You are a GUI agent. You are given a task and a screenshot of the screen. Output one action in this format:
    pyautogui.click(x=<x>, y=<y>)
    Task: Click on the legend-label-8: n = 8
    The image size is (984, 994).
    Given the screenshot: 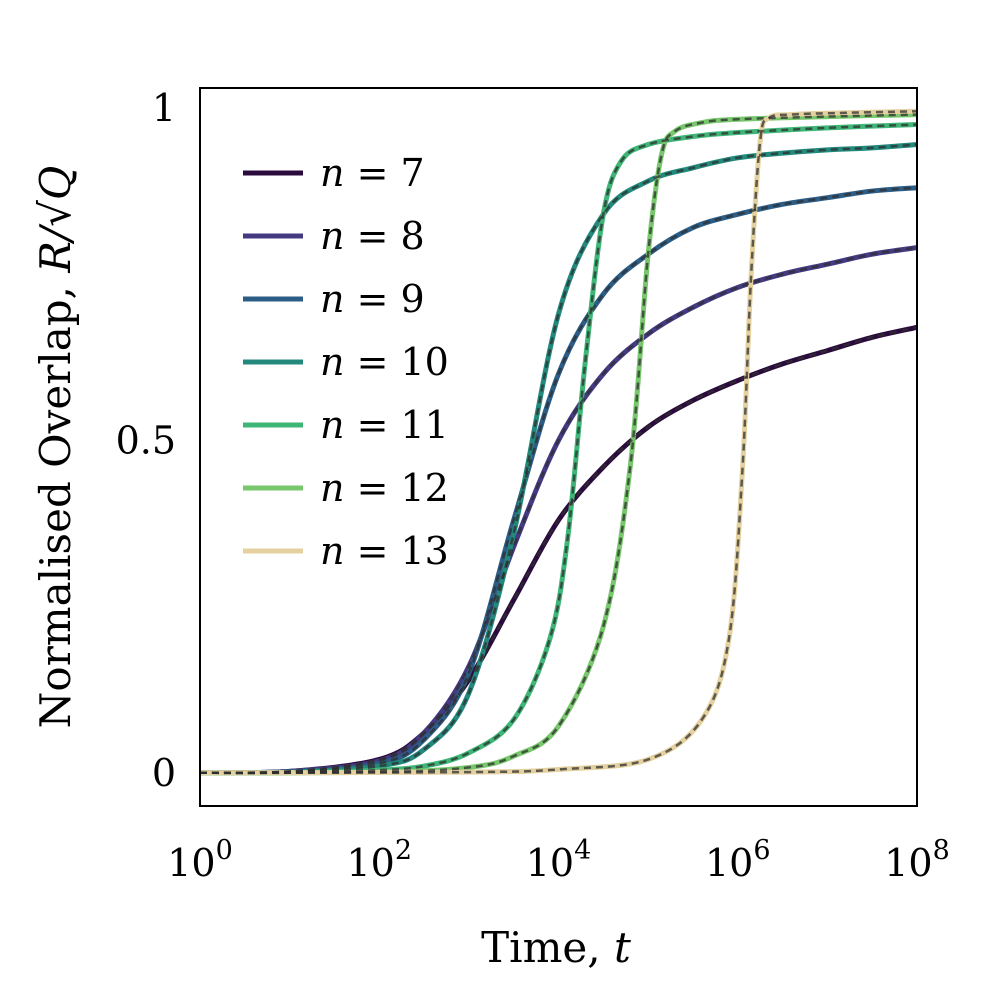 What is the action you would take?
    pyautogui.click(x=372, y=236)
    